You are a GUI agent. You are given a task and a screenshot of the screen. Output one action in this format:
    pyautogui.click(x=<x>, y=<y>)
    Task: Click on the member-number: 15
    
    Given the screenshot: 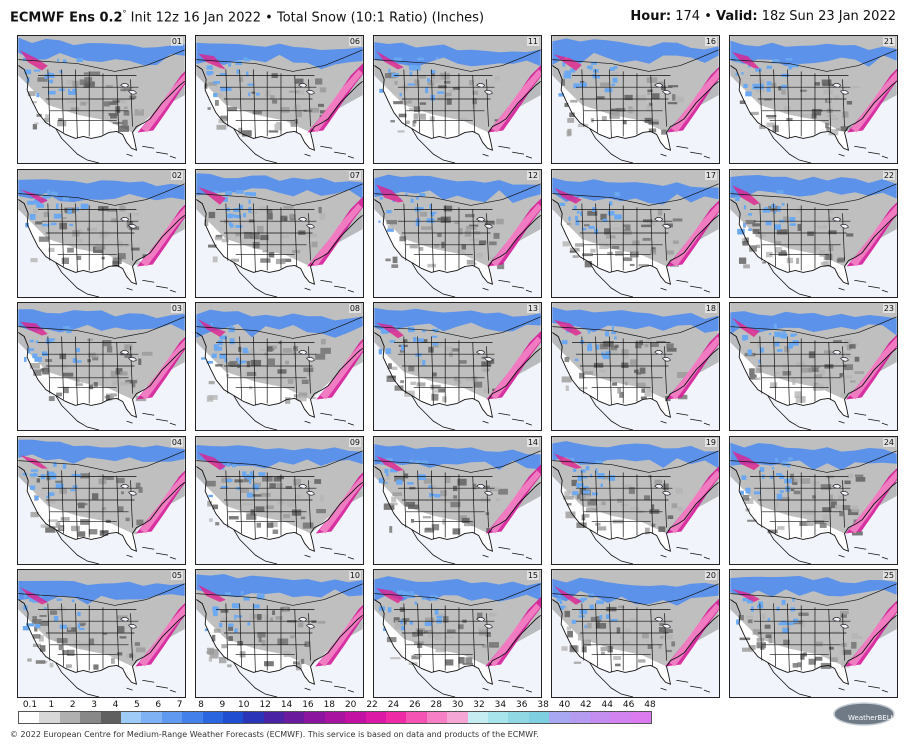 What is the action you would take?
    pyautogui.click(x=532, y=575)
    